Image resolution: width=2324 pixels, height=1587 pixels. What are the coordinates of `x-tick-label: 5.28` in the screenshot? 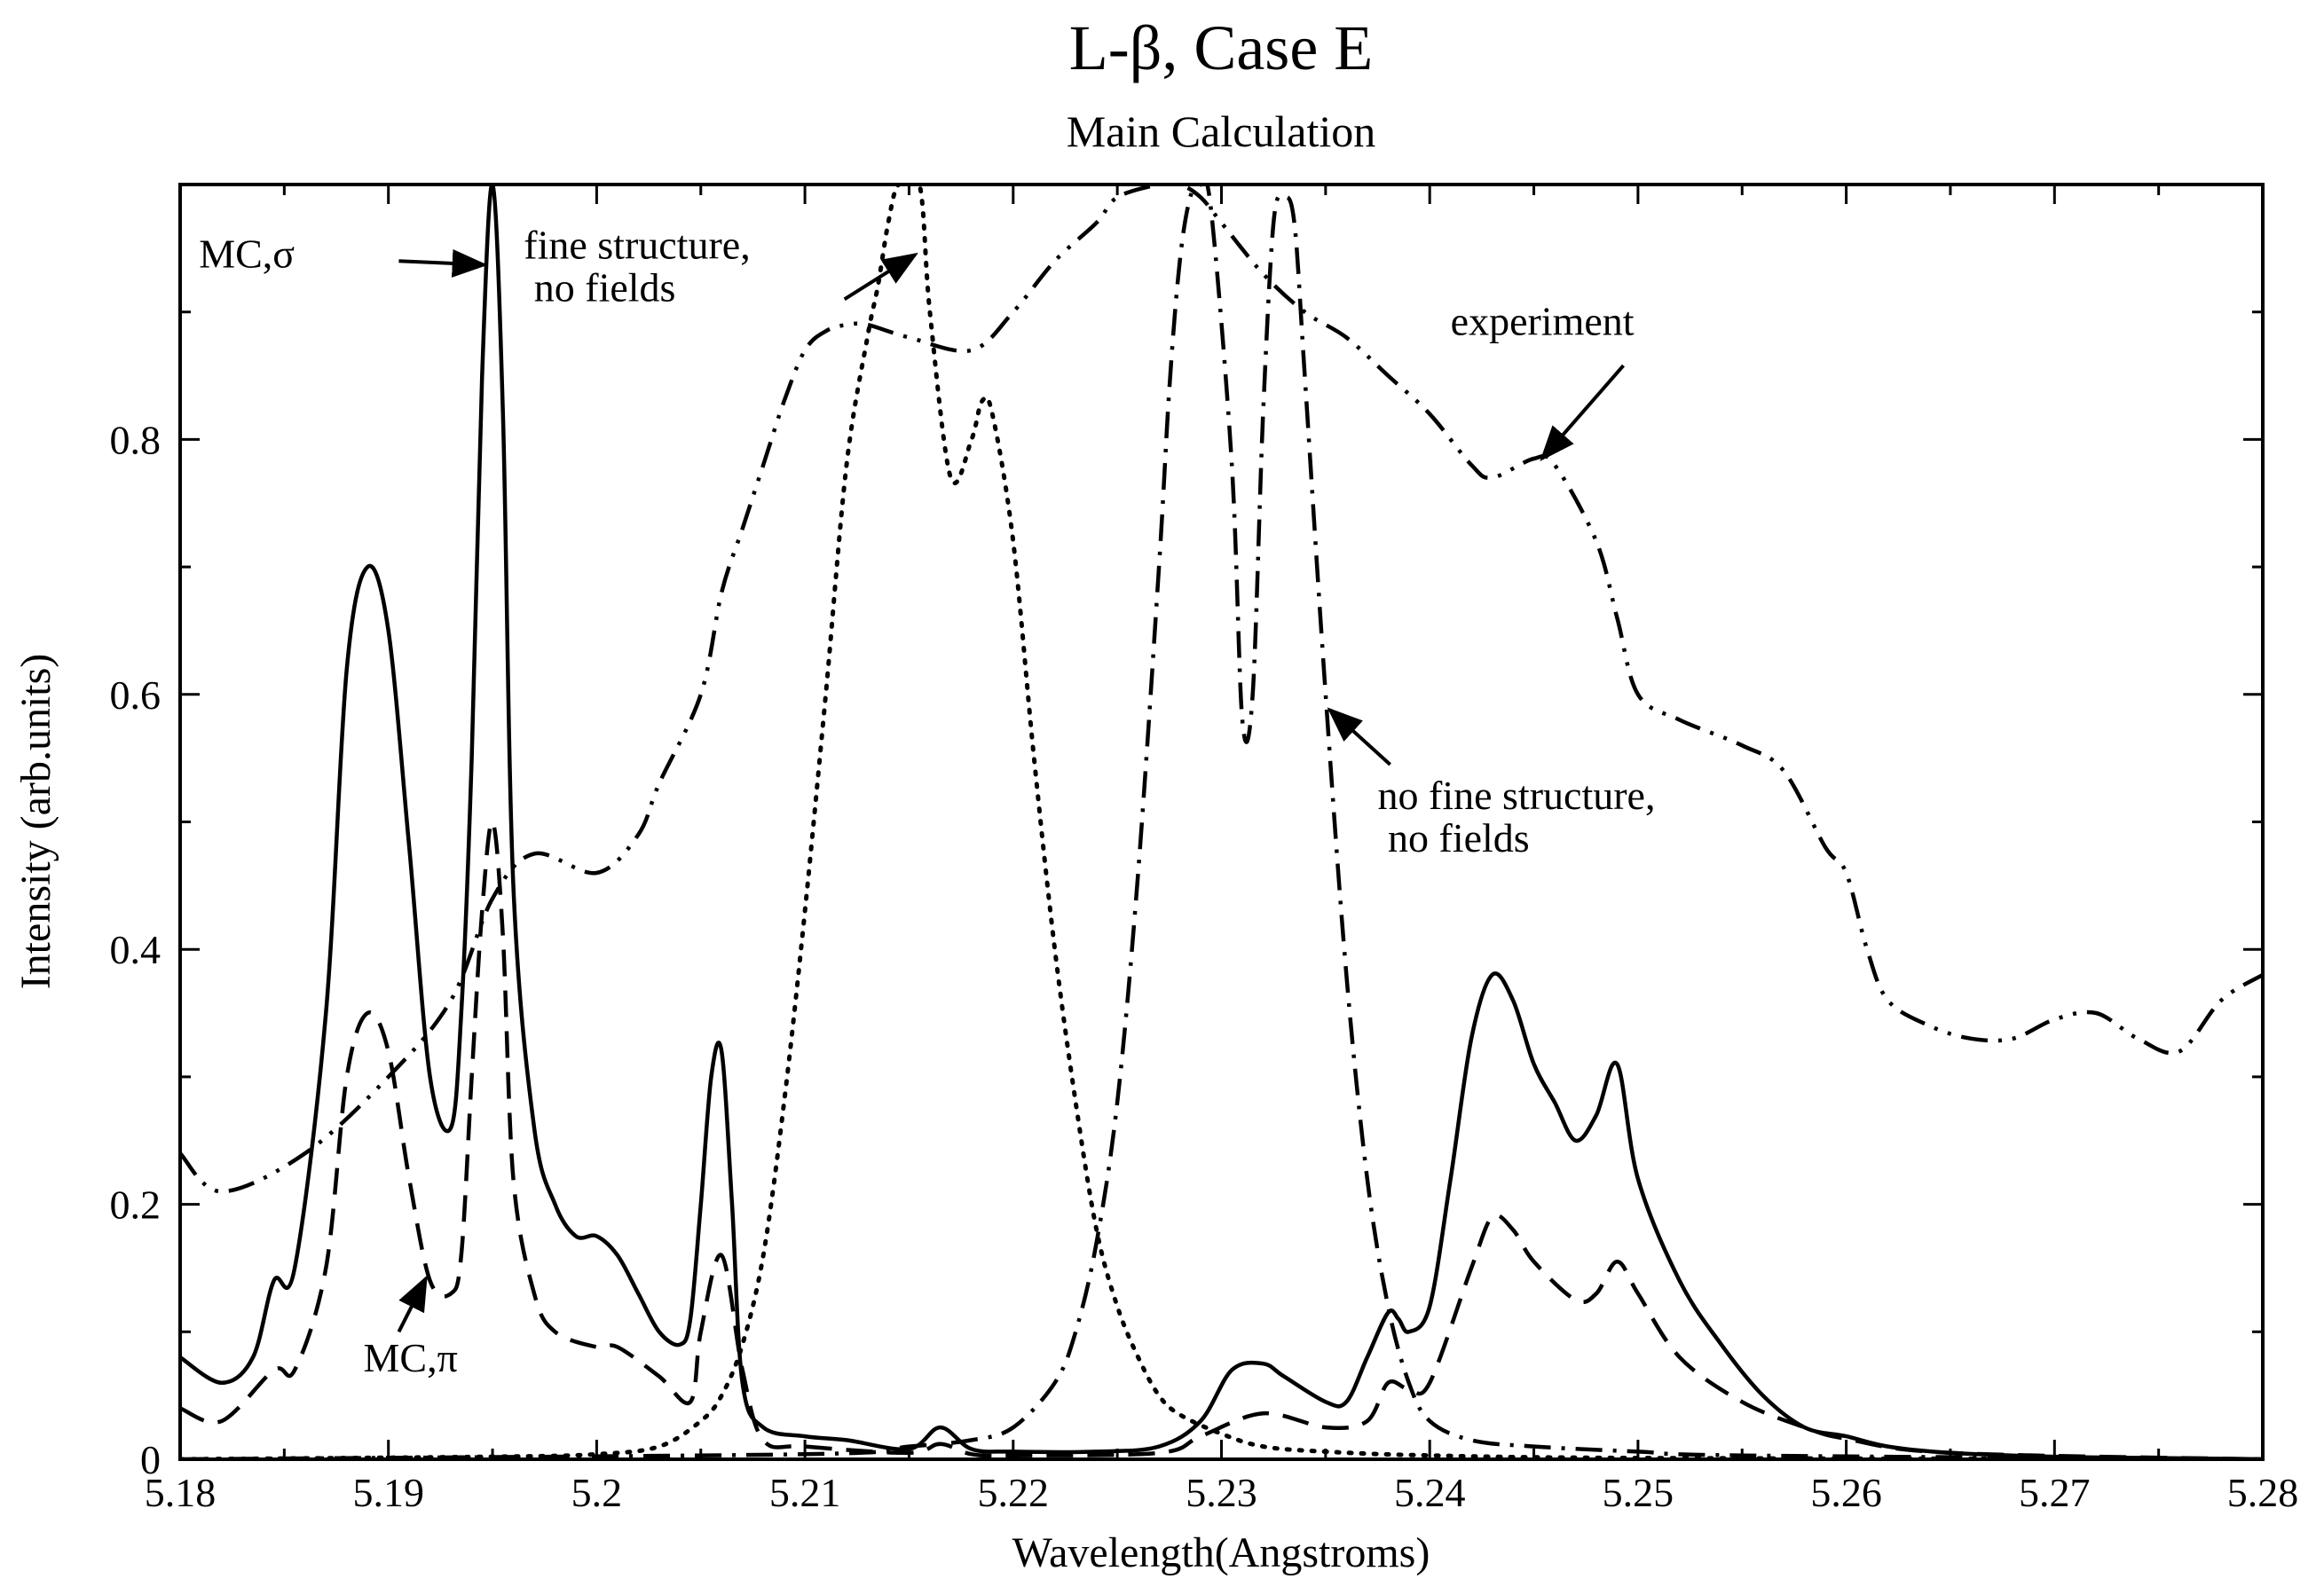 It's located at (2263, 1492).